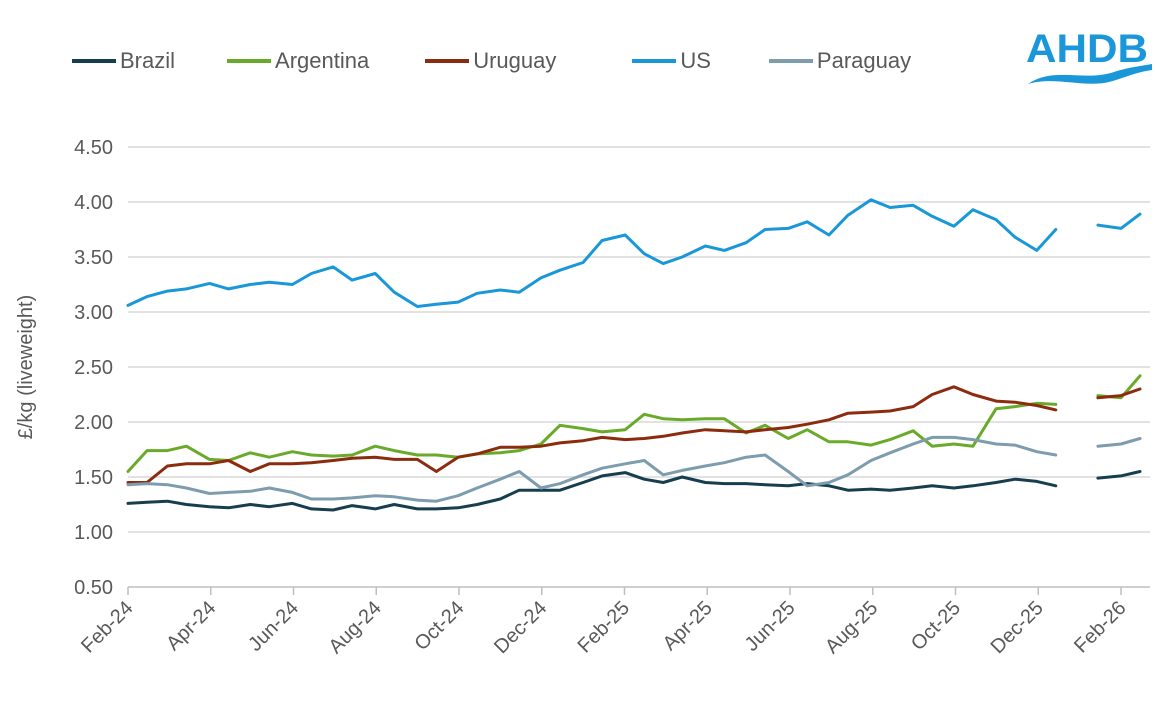  I want to click on x-tick-label: Oct-25, so click(936, 626).